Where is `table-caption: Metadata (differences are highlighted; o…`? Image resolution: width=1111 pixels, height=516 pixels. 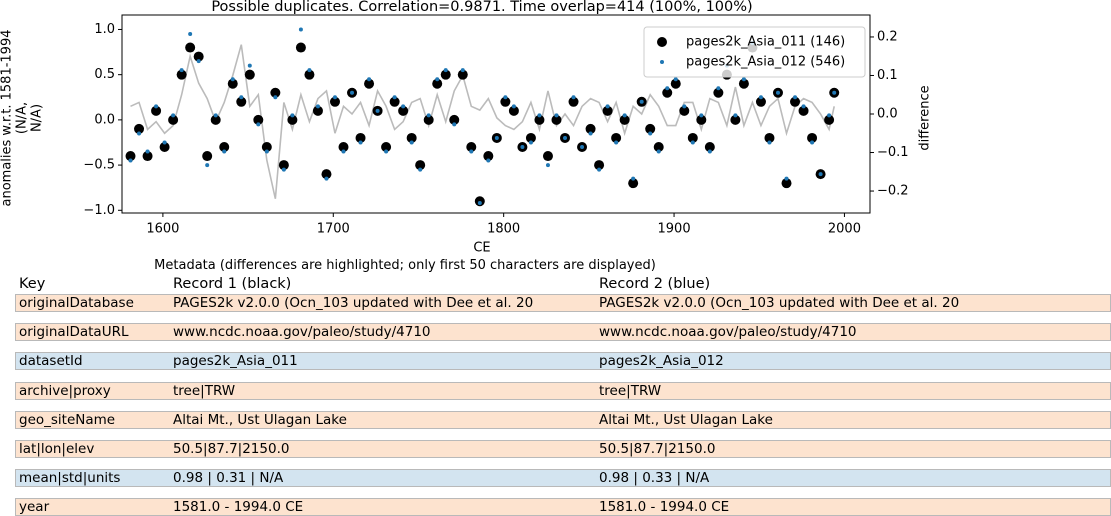
table-caption: Metadata (differences are highlighted; o… is located at coordinates (405, 265).